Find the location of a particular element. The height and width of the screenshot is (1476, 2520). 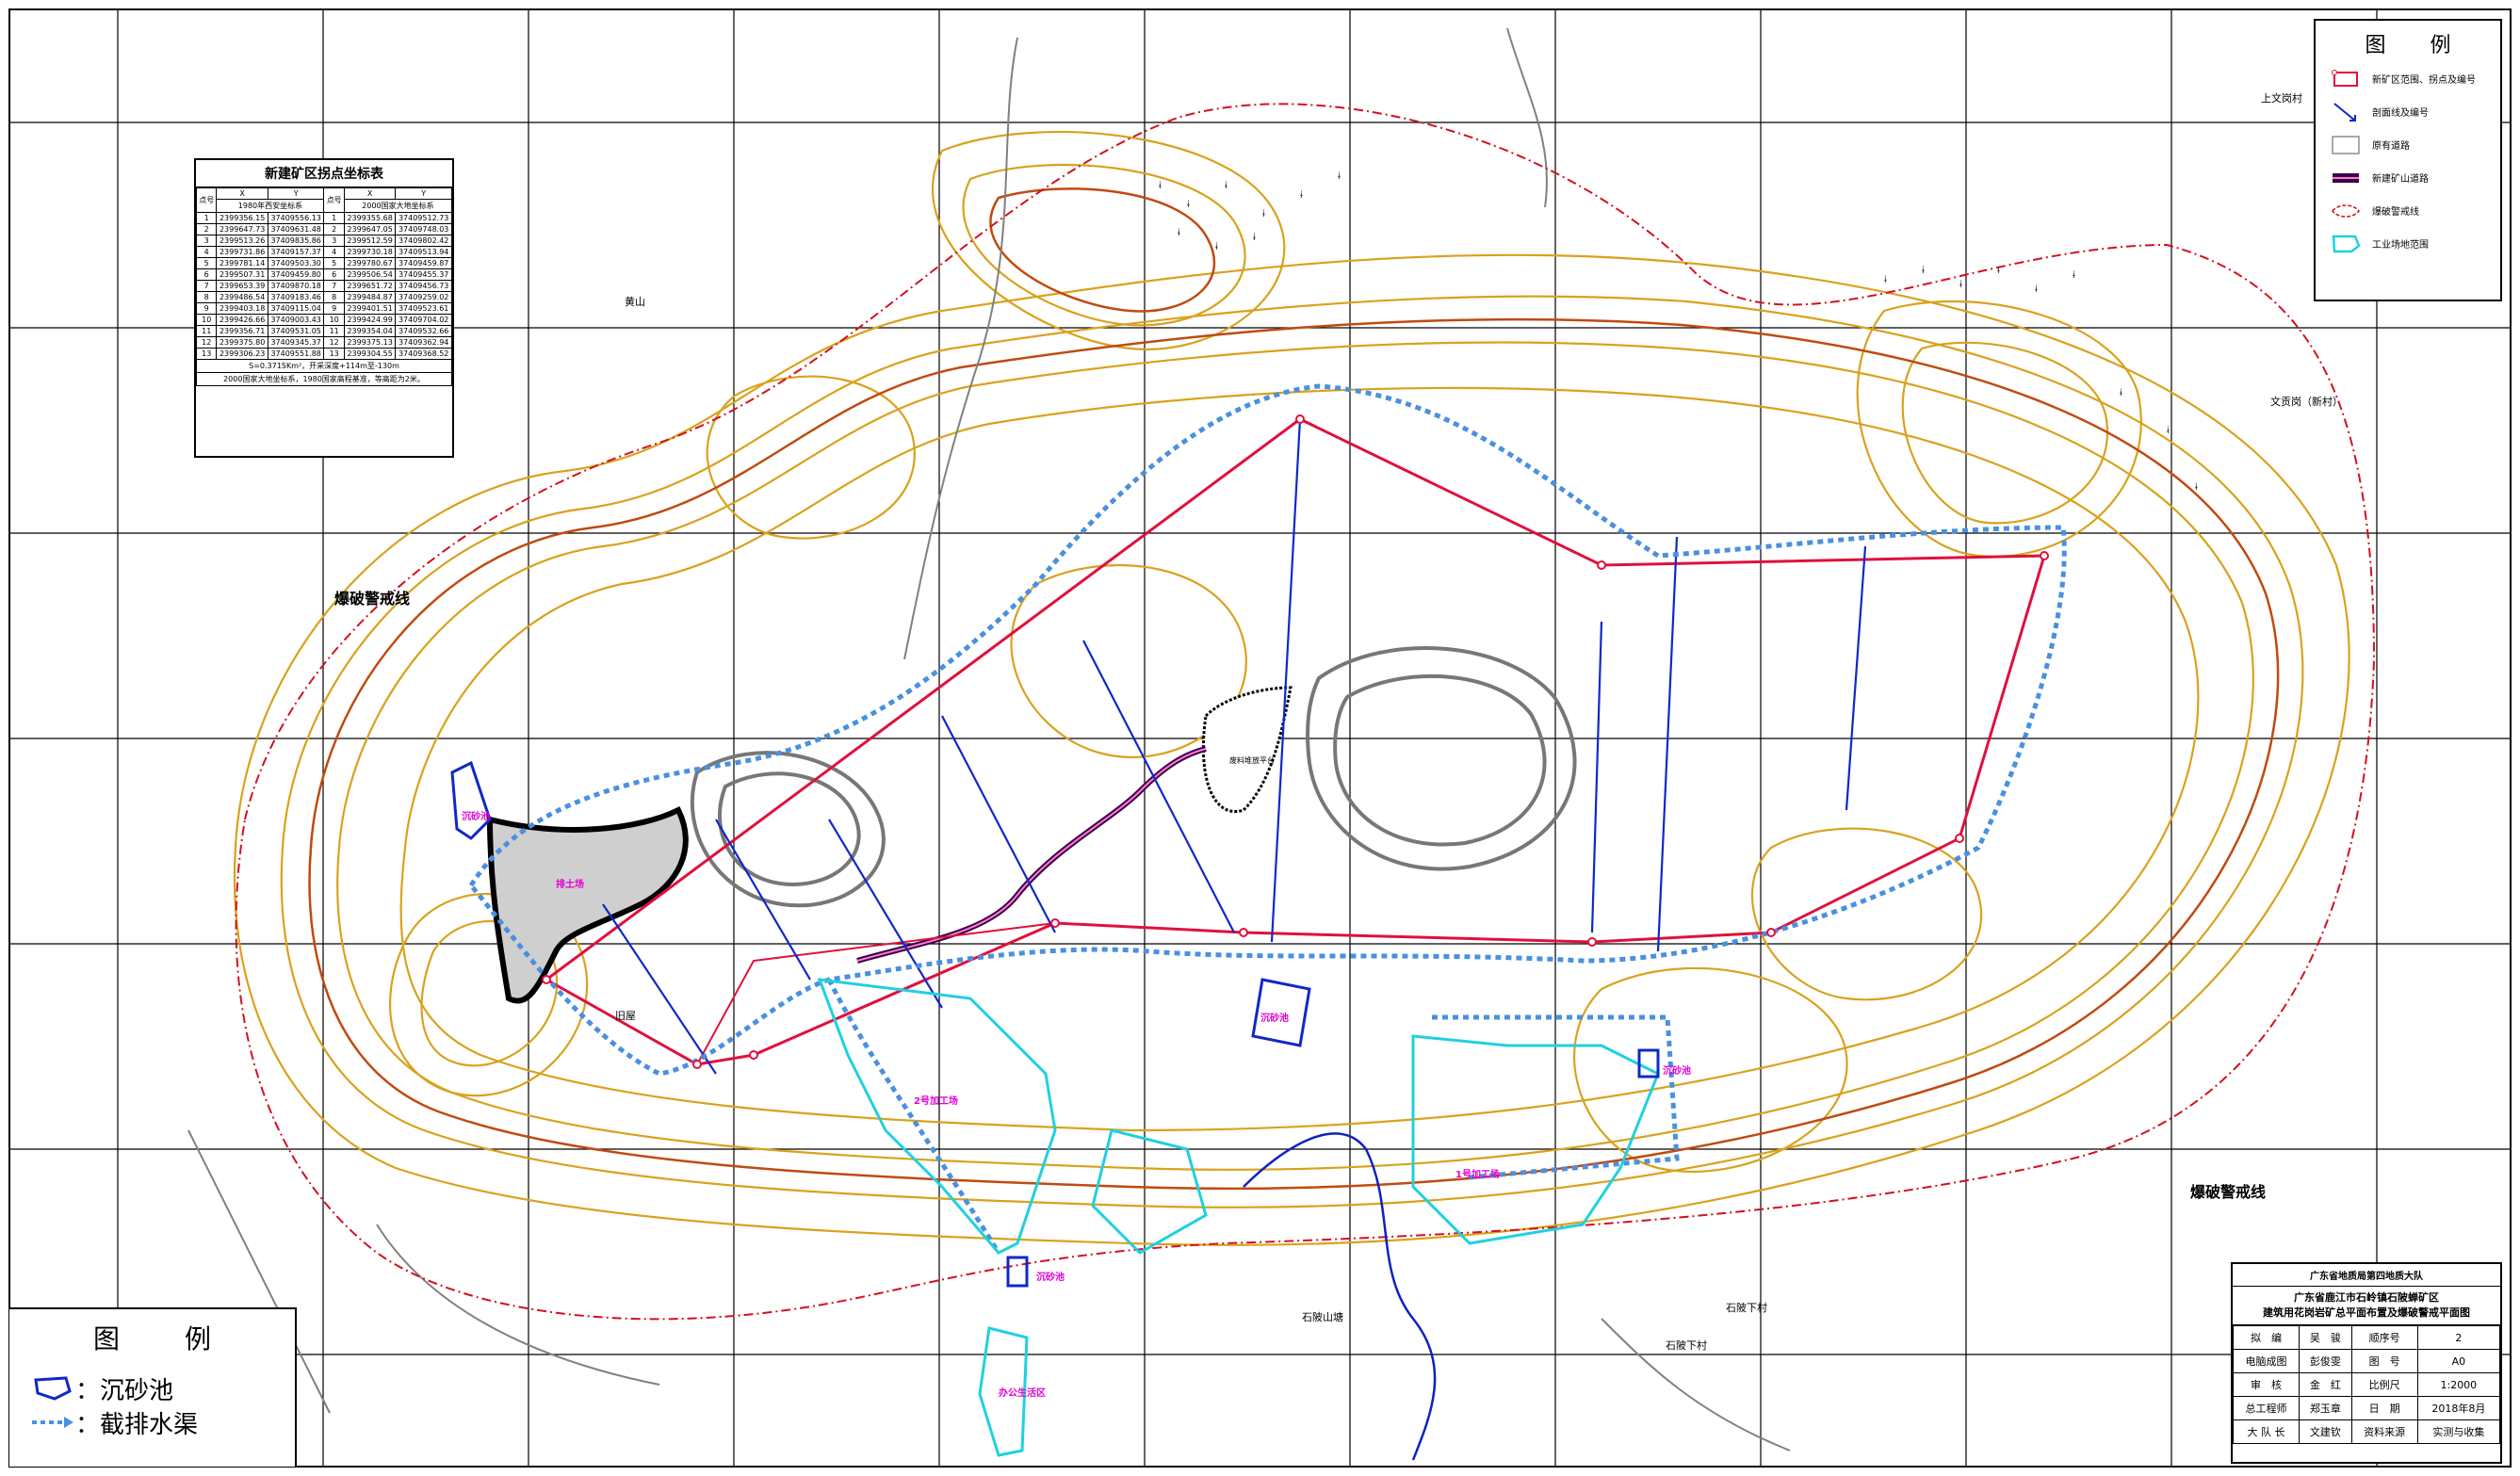

coordinate-cell: 37409556.13 is located at coordinates (296, 218).